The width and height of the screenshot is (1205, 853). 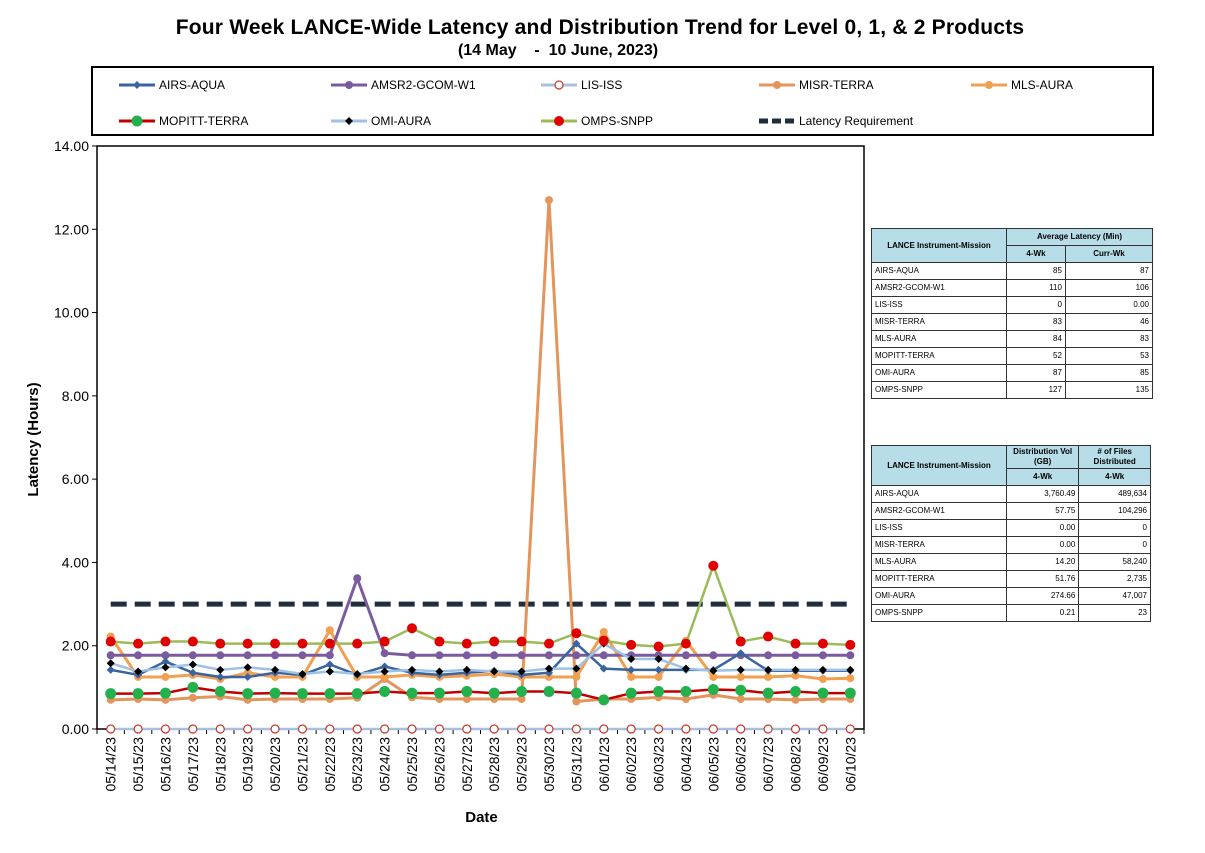 What do you see at coordinates (1109, 390) in the screenshot?
I see `latency-table-cell-curr: 135` at bounding box center [1109, 390].